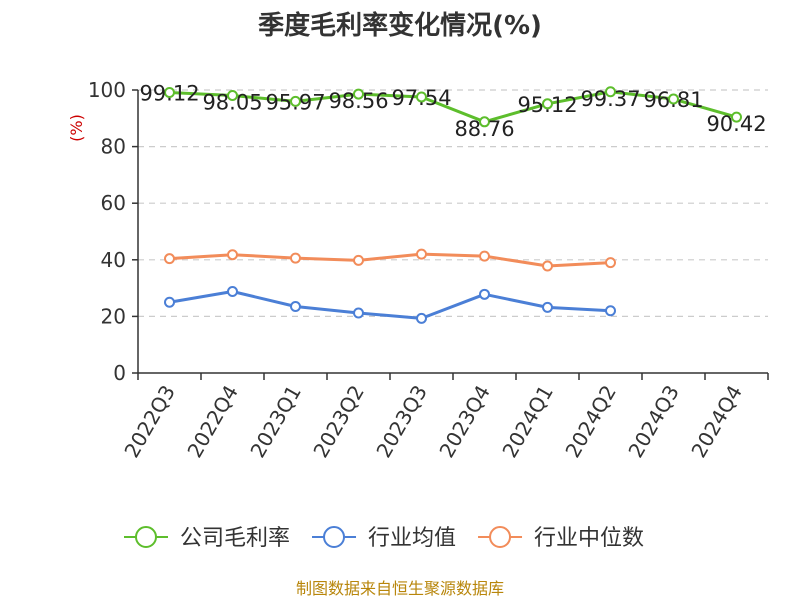 The height and width of the screenshot is (600, 800). What do you see at coordinates (400, 25) in the screenshot?
I see `chart-title: 季度毛利率变化情况(%)` at bounding box center [400, 25].